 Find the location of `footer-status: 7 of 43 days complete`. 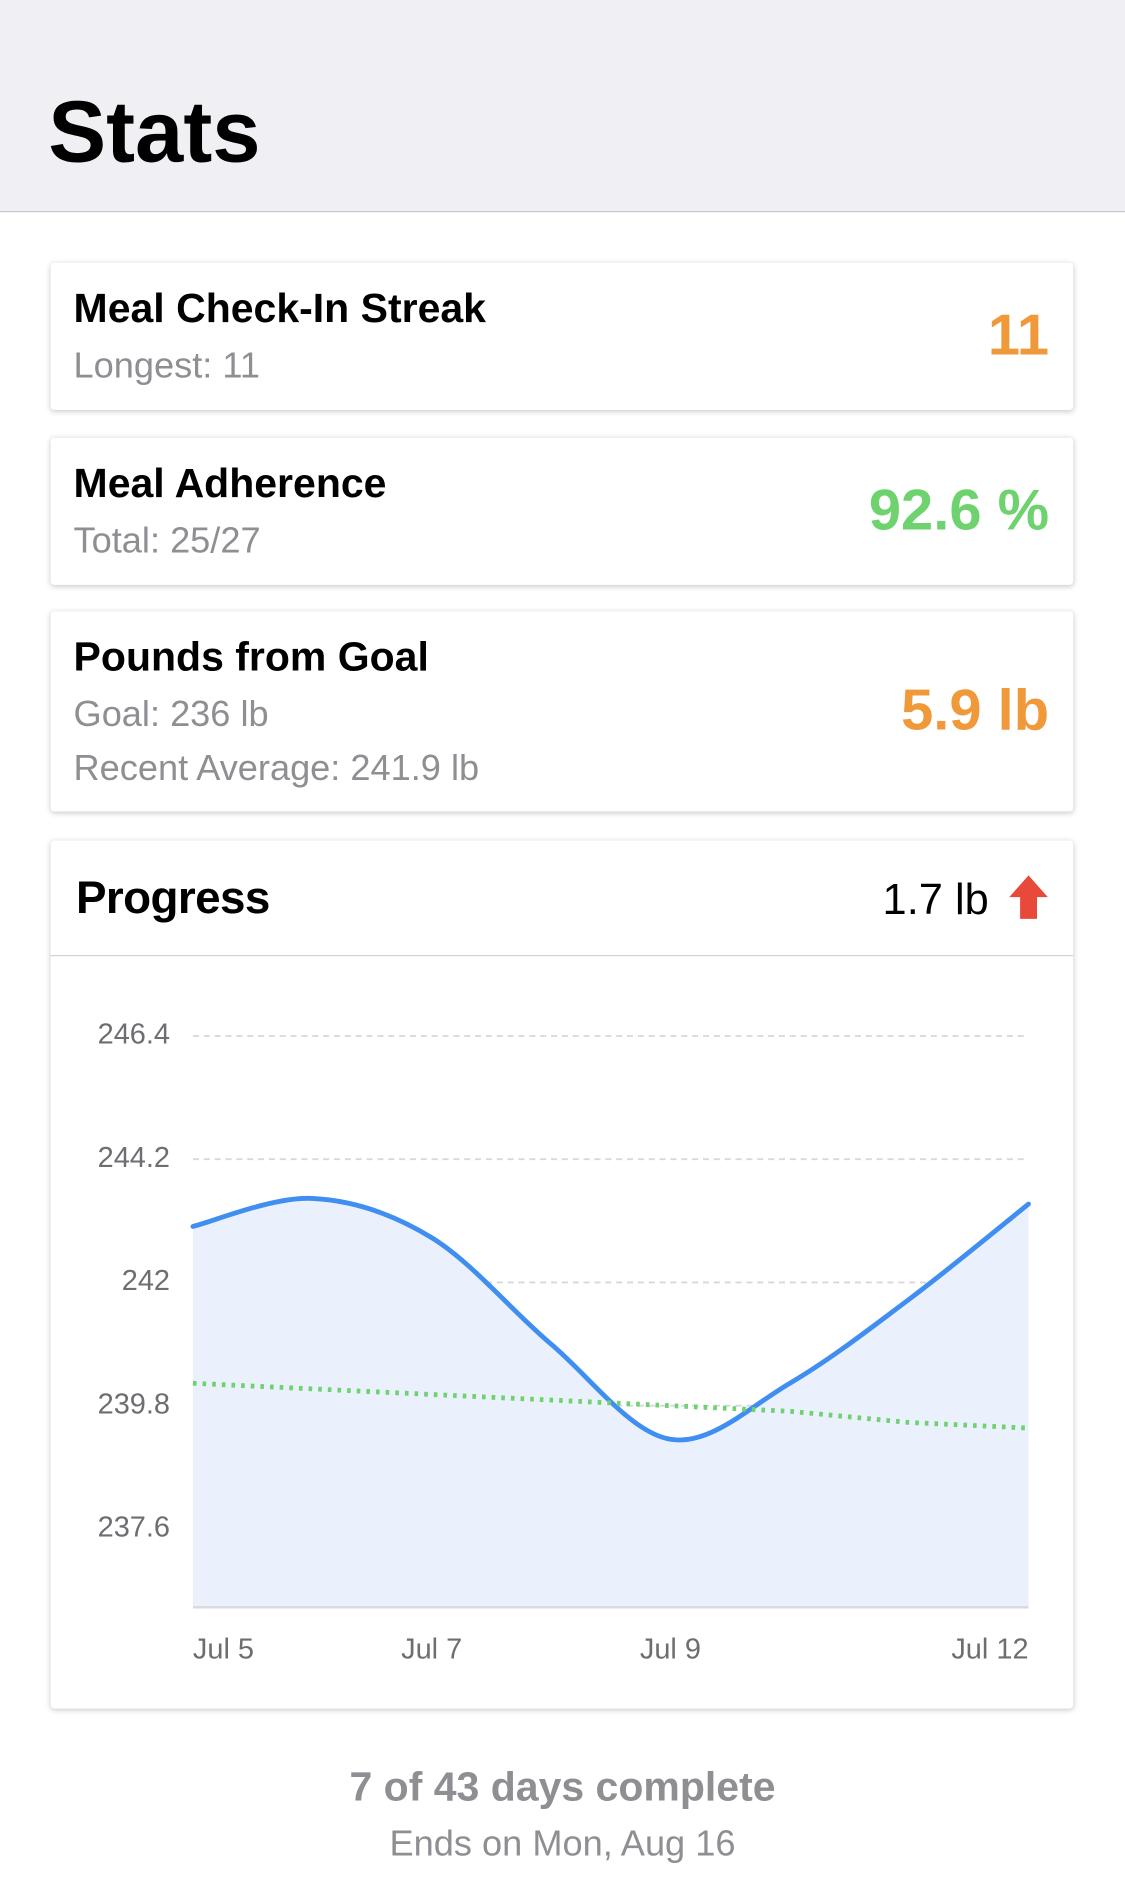

footer-status: 7 of 43 days complete is located at coordinates (562, 1787).